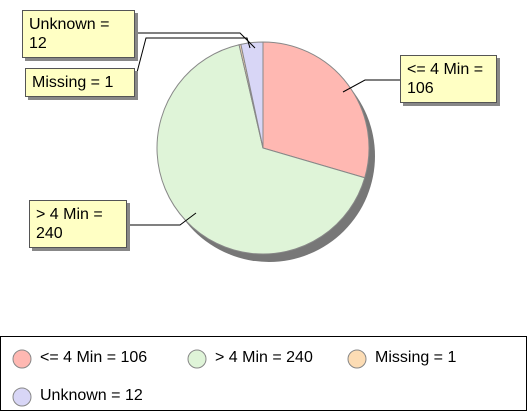 Image resolution: width=527 pixels, height=411 pixels. I want to click on data-label: Missing = 1, so click(80, 82).